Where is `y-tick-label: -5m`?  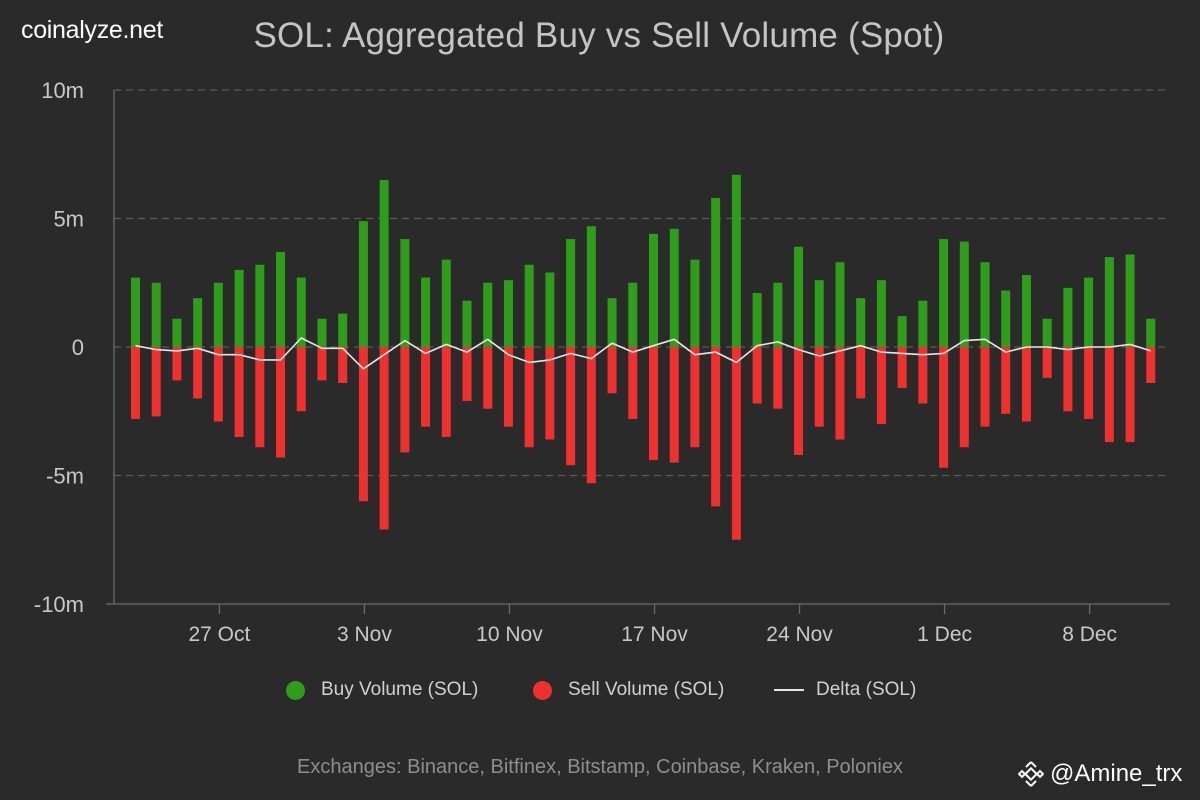
y-tick-label: -5m is located at coordinates (65, 476).